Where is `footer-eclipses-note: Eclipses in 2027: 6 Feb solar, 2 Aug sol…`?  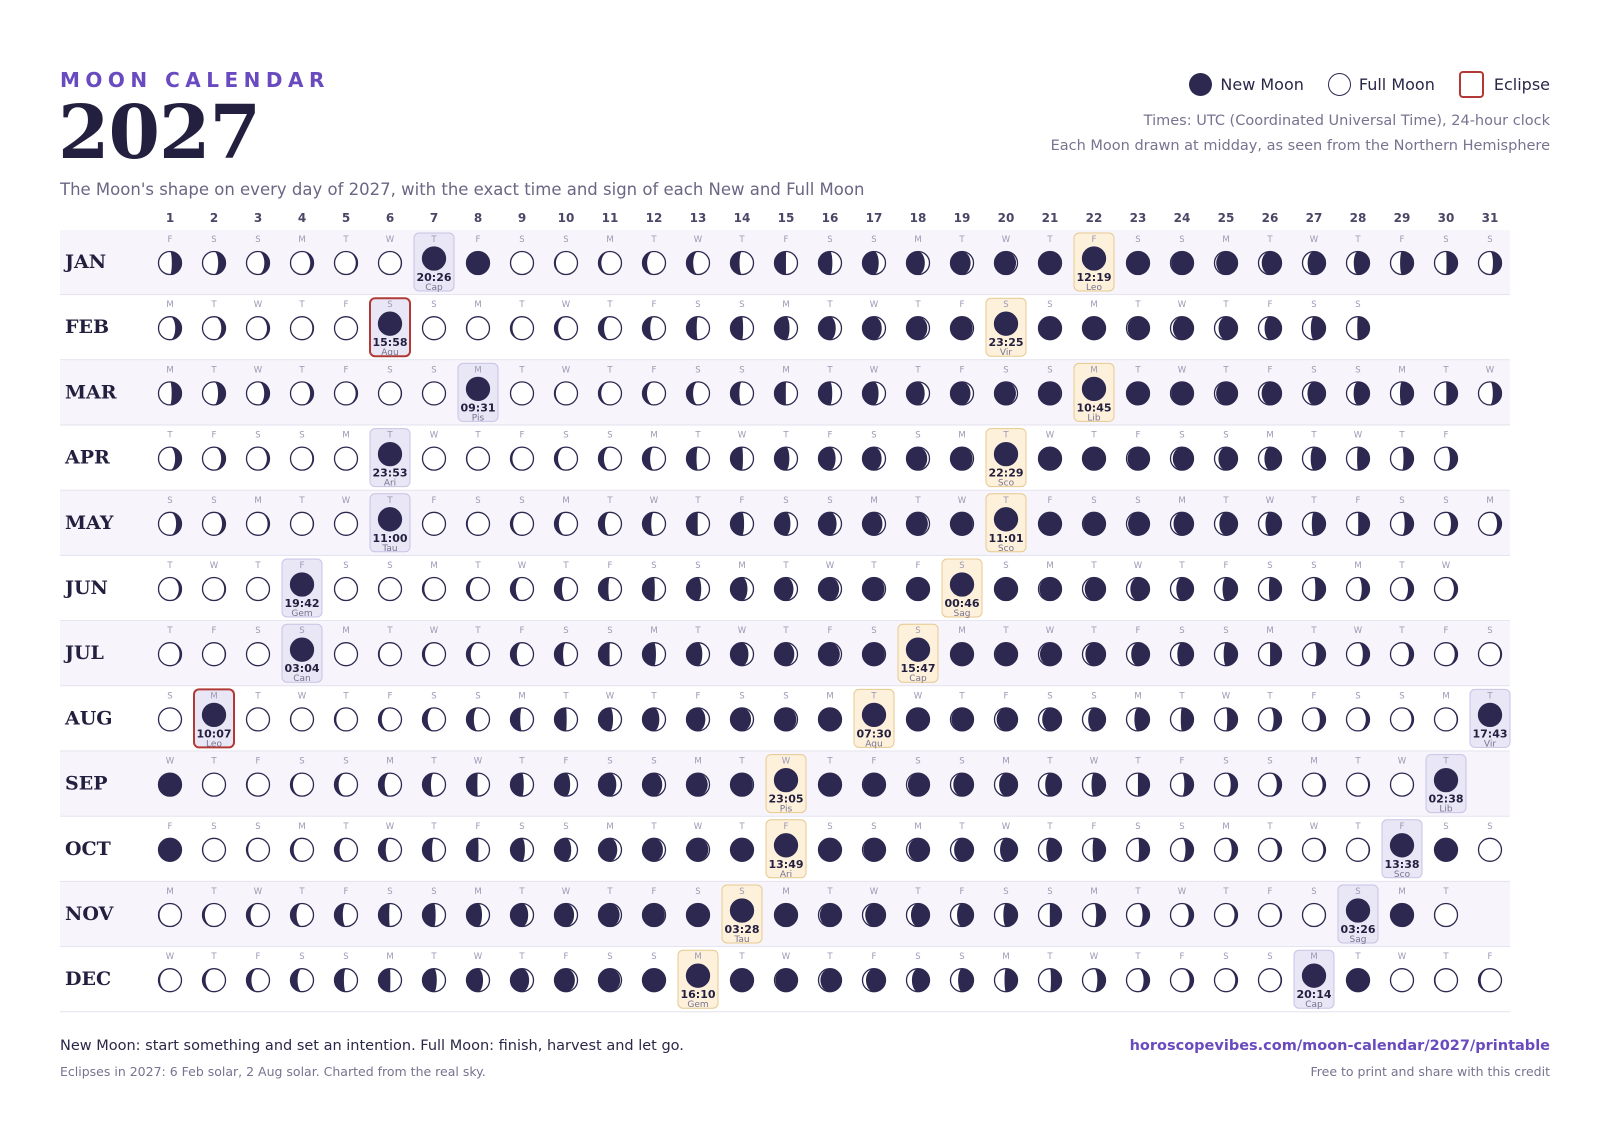
footer-eclipses-note: Eclipses in 2027: 6 Feb solar, 2 Aug sol… is located at coordinates (273, 1071).